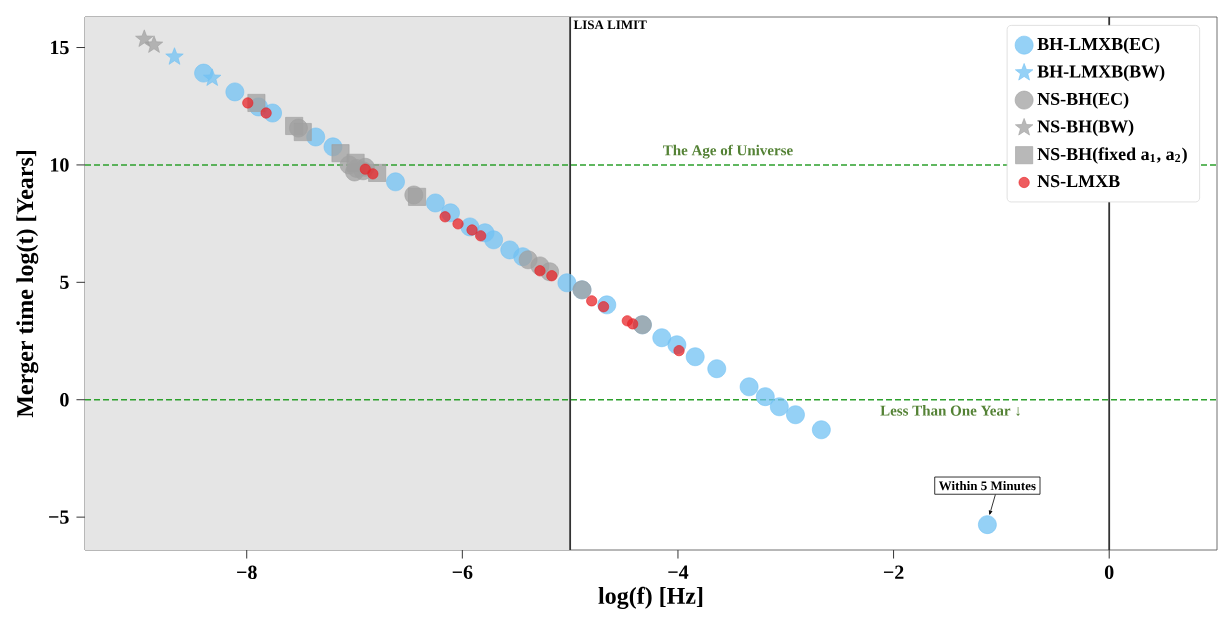 The height and width of the screenshot is (618, 1223). I want to click on ref-line-label: LISA LIMIT, so click(610, 25).